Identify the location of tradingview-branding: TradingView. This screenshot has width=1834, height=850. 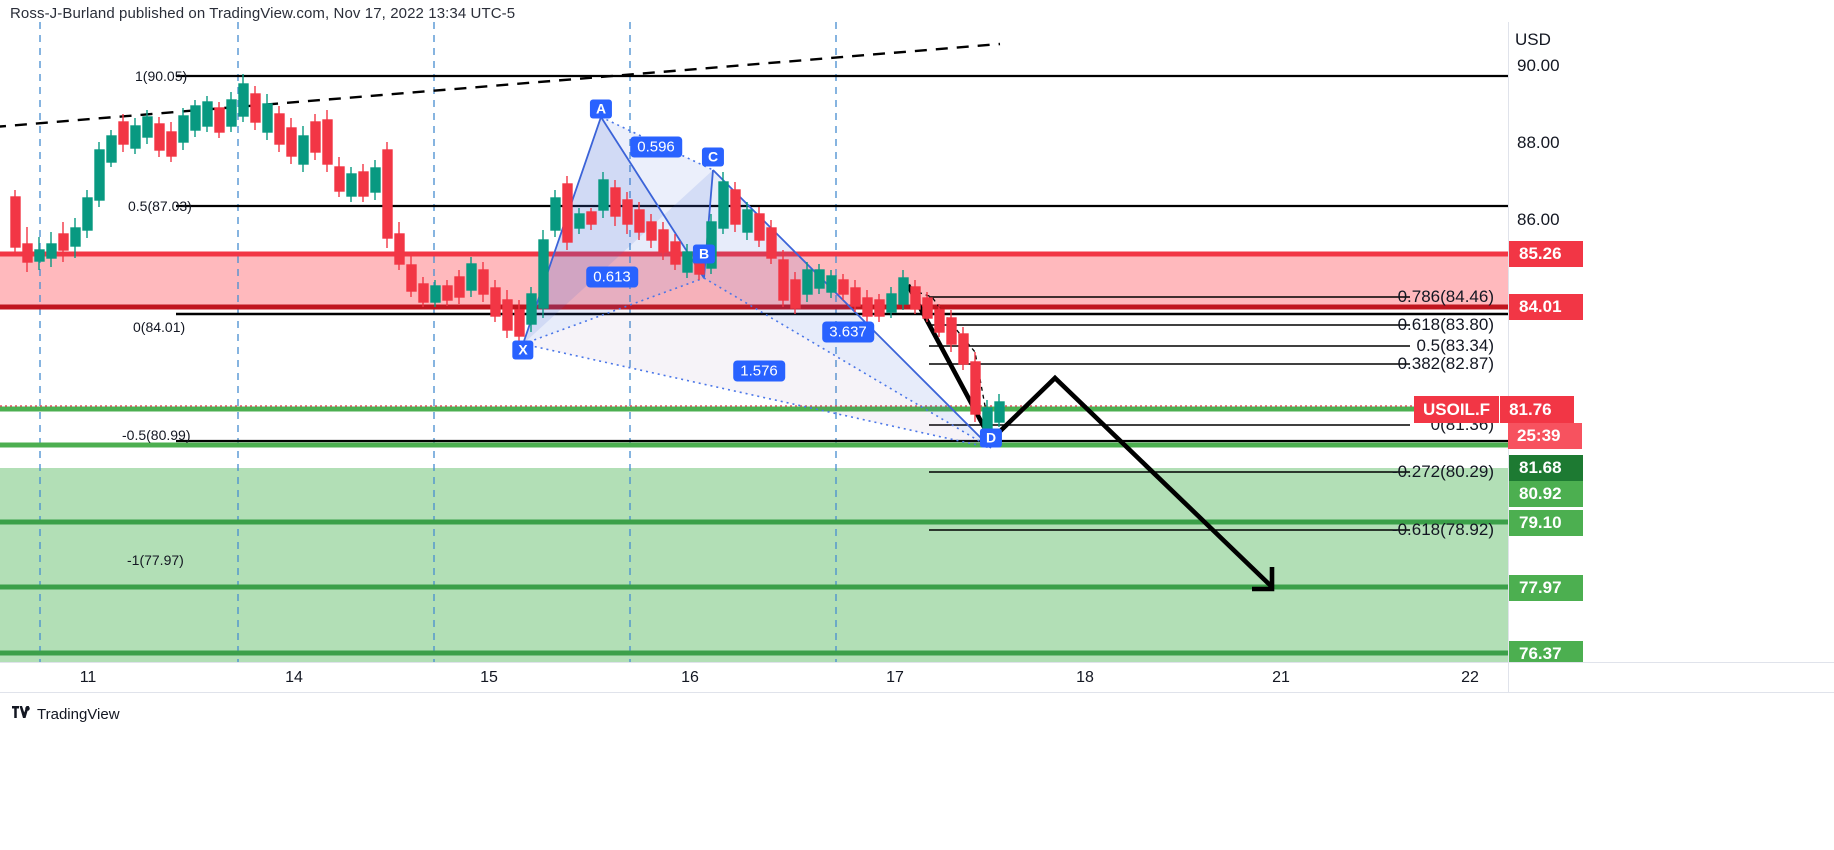
(66, 714).